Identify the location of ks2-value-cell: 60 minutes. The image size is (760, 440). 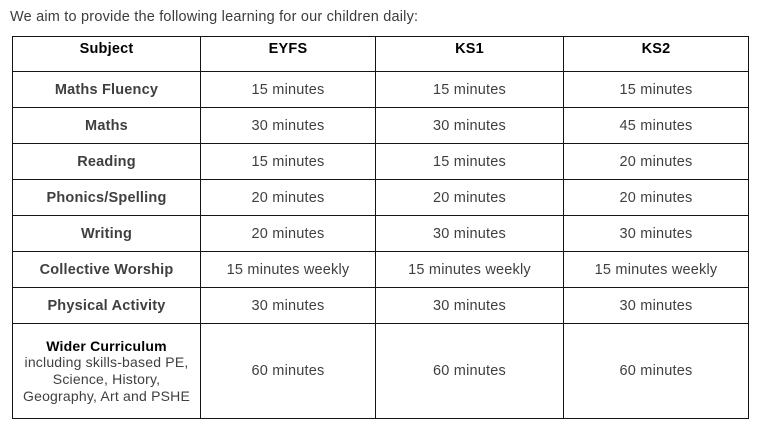
(656, 371).